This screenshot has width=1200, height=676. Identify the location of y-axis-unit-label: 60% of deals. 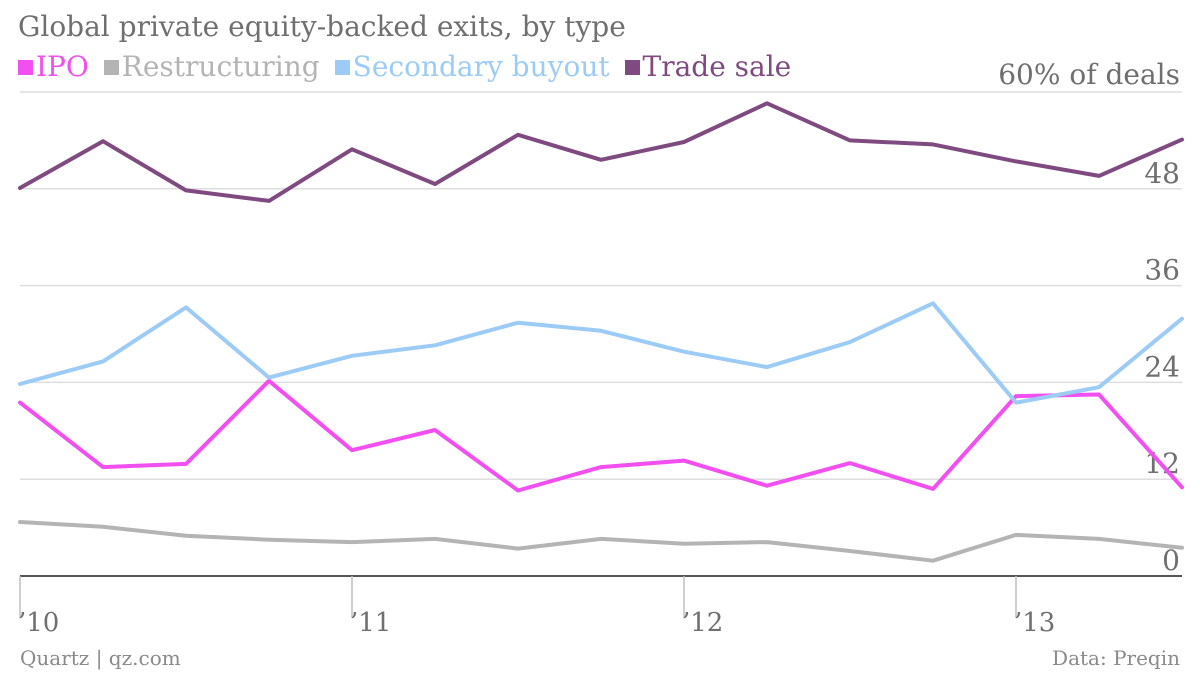
(1089, 74).